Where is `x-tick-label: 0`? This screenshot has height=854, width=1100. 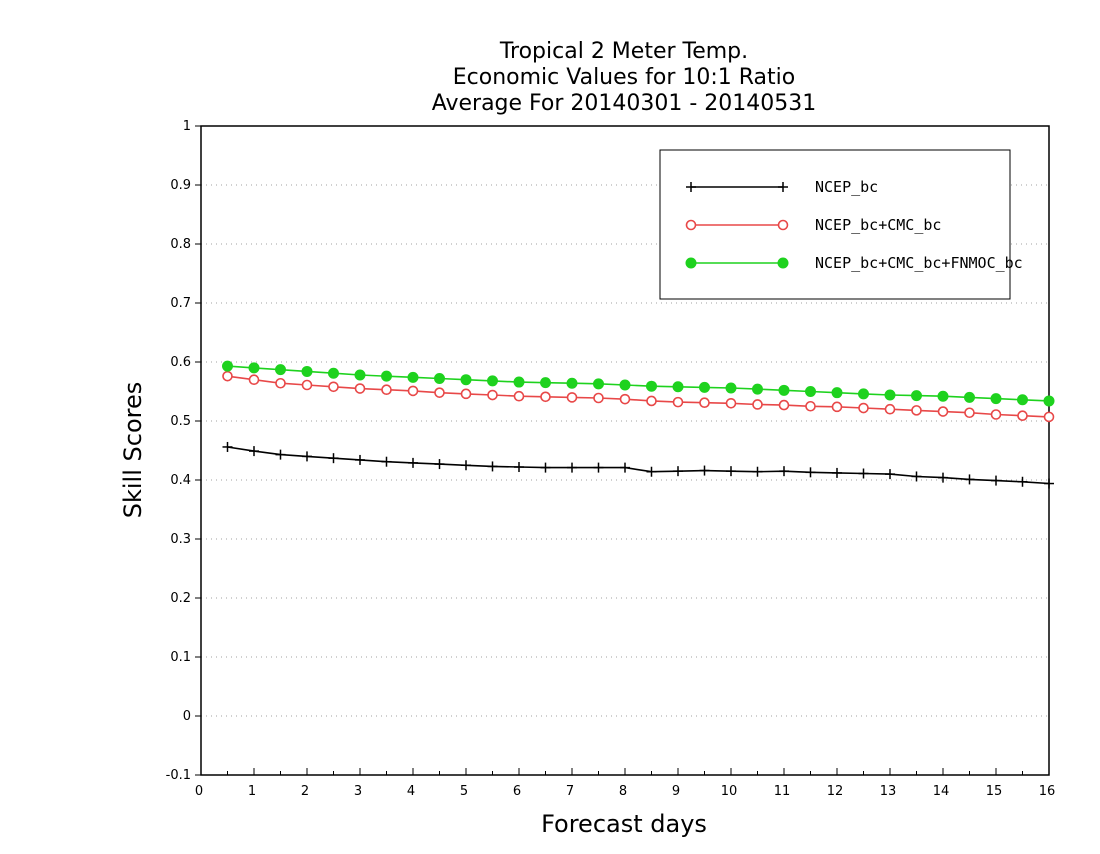
x-tick-label: 0 is located at coordinates (199, 791).